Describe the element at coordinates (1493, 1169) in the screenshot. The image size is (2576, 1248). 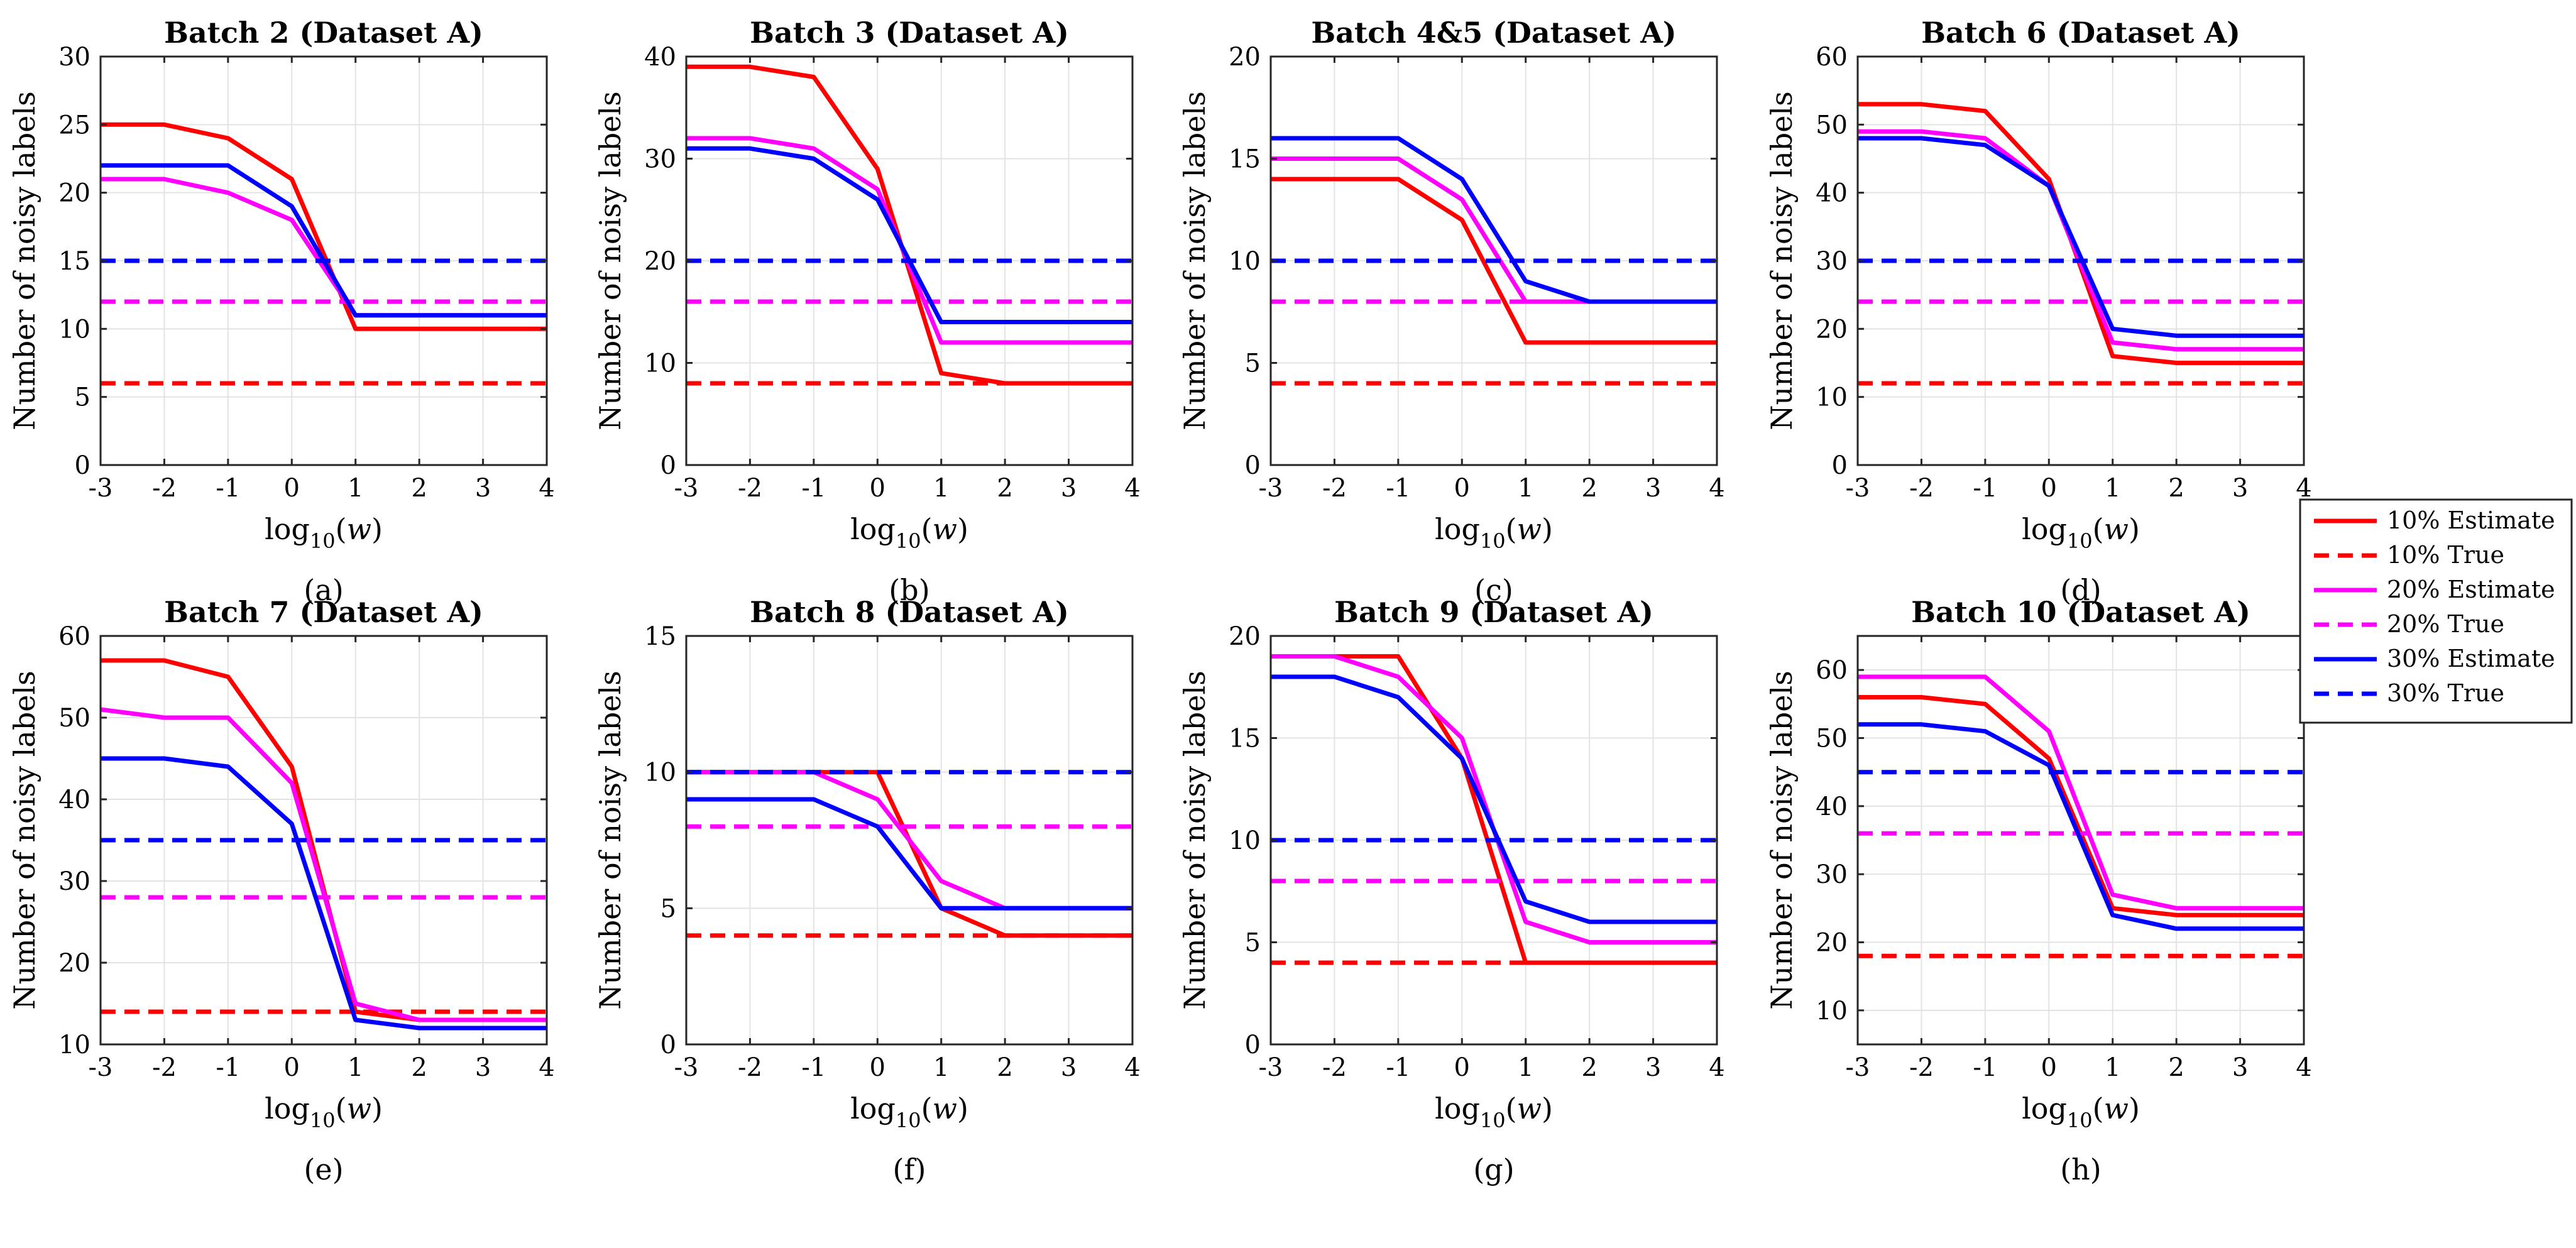
I see `subplot-caption: (g)` at that location.